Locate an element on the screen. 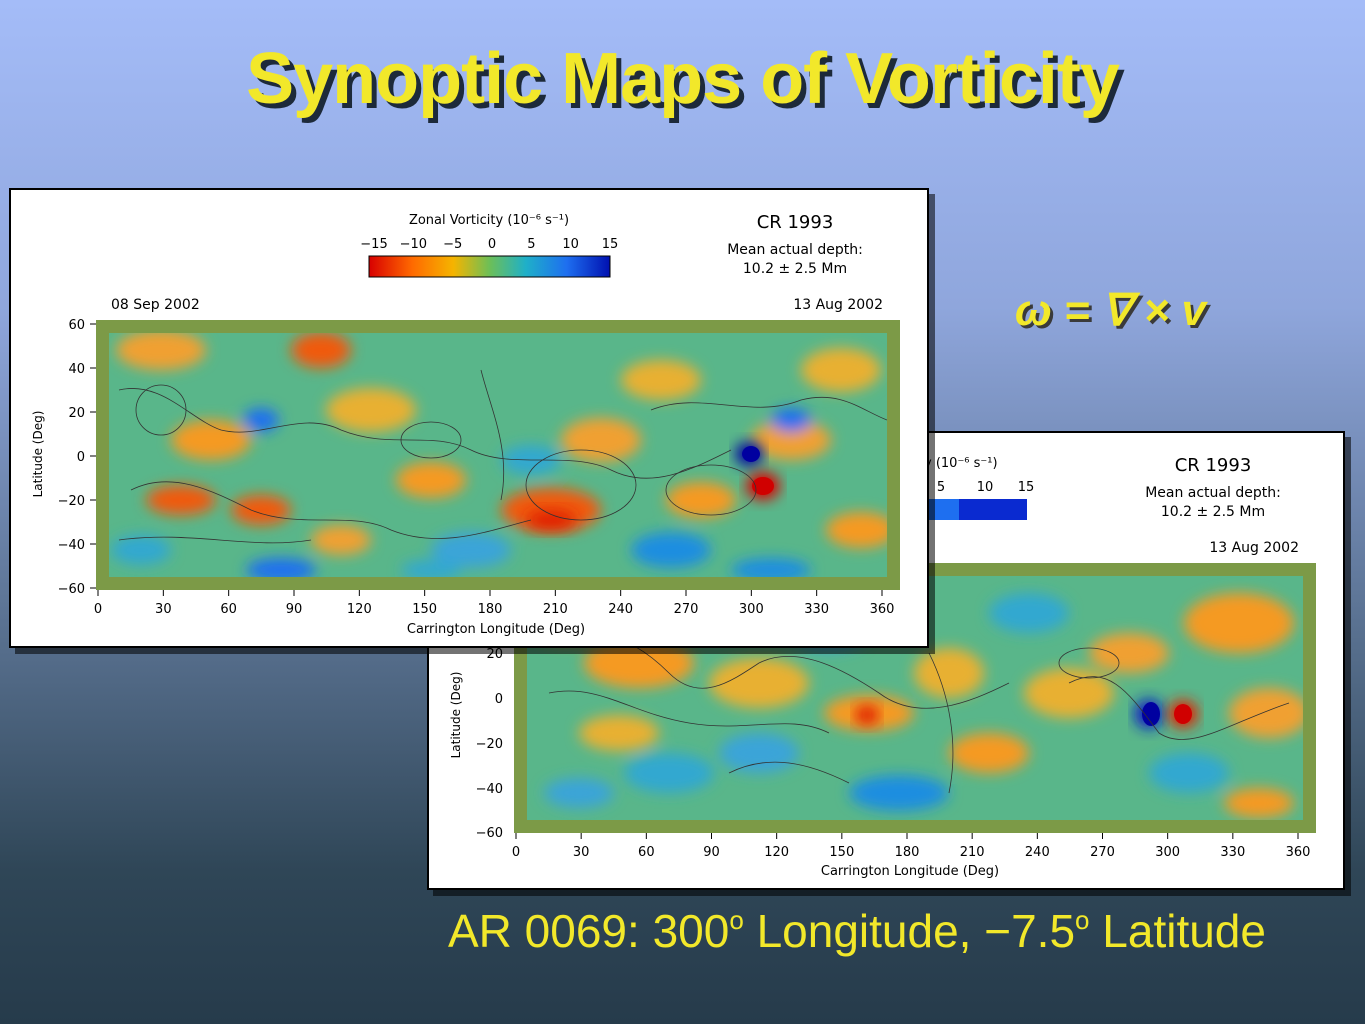 The height and width of the screenshot is (1024, 1365). colorbar-tick: −5 is located at coordinates (452, 244).